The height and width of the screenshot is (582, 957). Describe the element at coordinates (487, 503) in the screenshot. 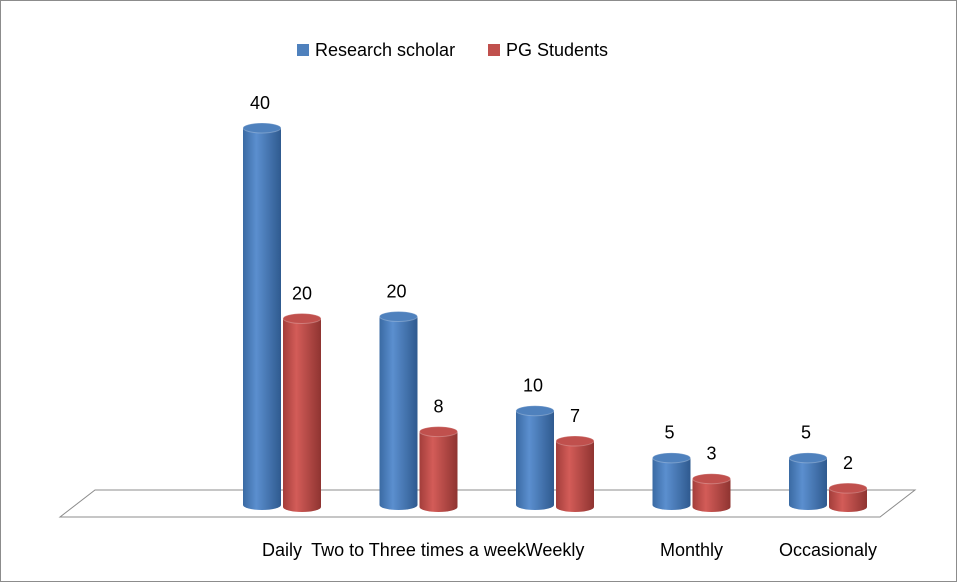

I see `floor` at that location.